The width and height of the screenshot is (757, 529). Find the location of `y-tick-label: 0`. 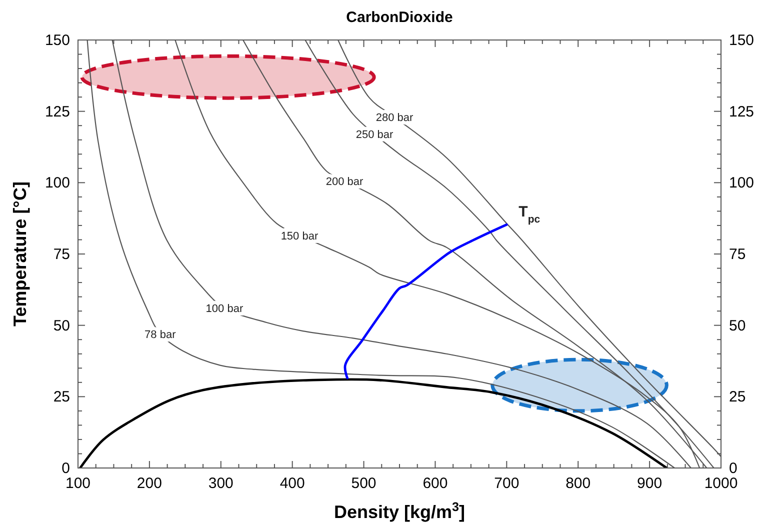

y-tick-label: 0 is located at coordinates (66, 468).